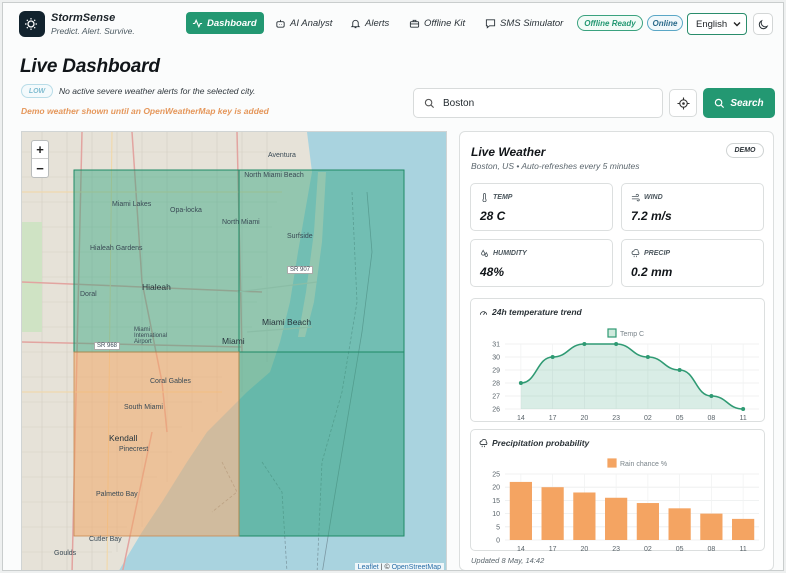 This screenshot has width=786, height=573. I want to click on temp-label: TEMP, so click(503, 197).